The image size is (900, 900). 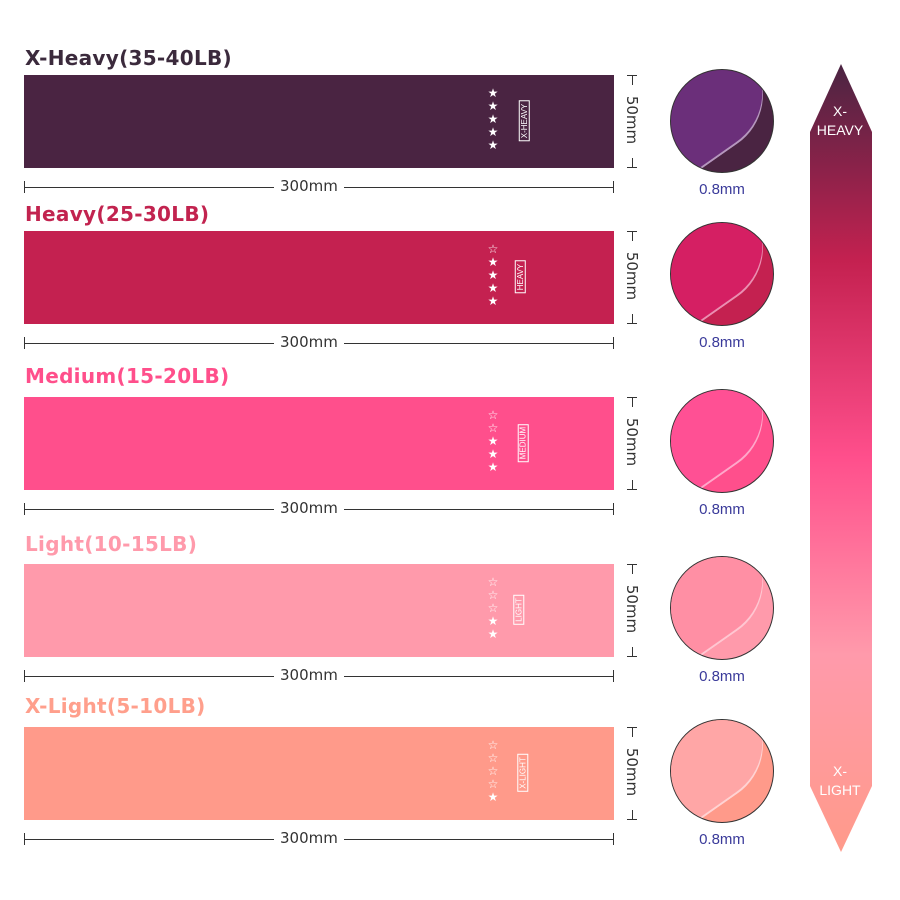 I want to click on star-rating: ☆ ☆ ★ ★ ★, so click(x=493, y=441).